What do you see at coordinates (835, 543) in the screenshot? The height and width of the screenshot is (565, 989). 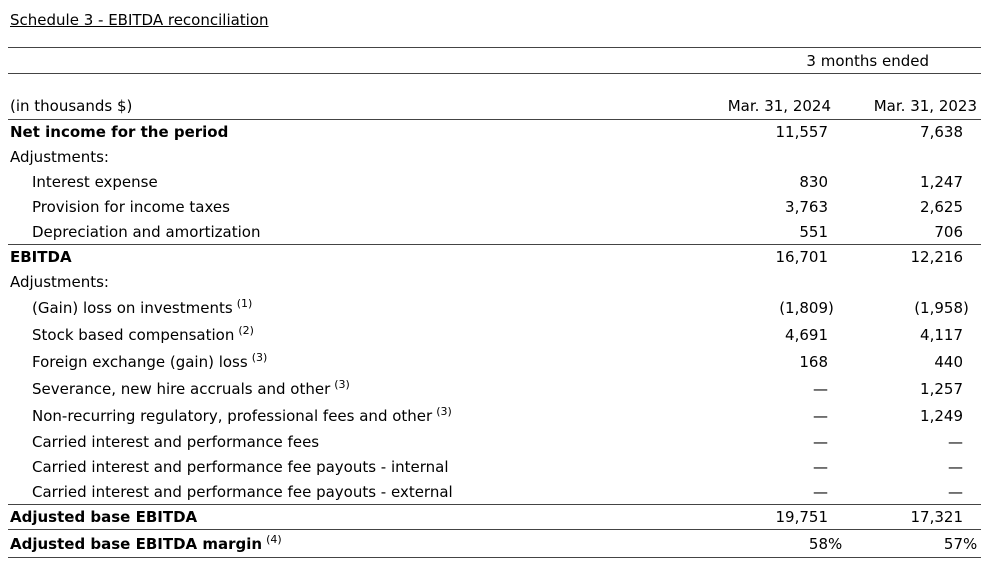 I see `cell-value-trail: %` at bounding box center [835, 543].